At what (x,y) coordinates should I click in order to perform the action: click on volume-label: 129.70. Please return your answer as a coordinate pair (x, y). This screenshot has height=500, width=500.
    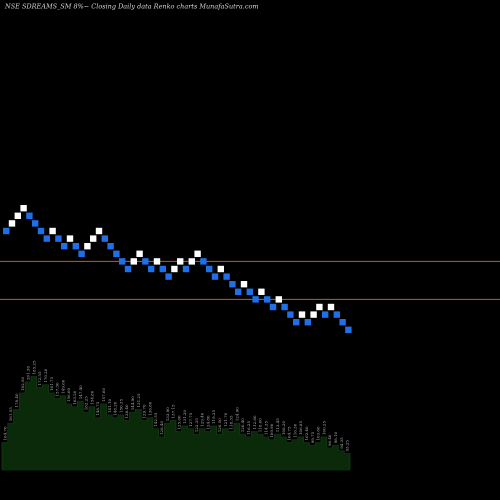
    Looking at the image, I should click on (144, 411).